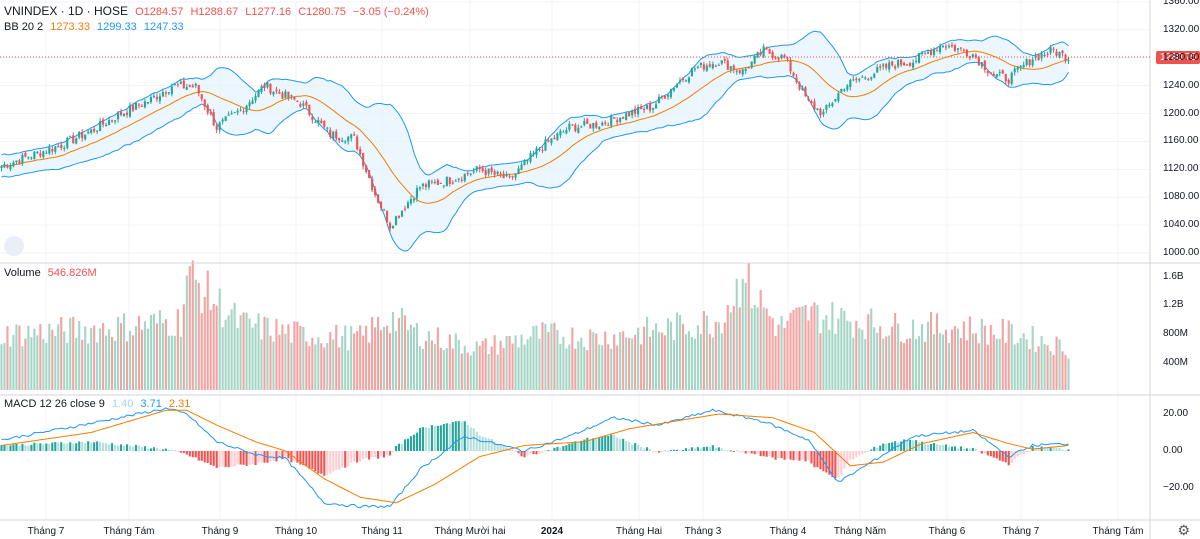 This screenshot has height=539, width=1200. Describe the element at coordinates (1181, 3) in the screenshot. I see `price-tick-label: 1360.00` at that location.